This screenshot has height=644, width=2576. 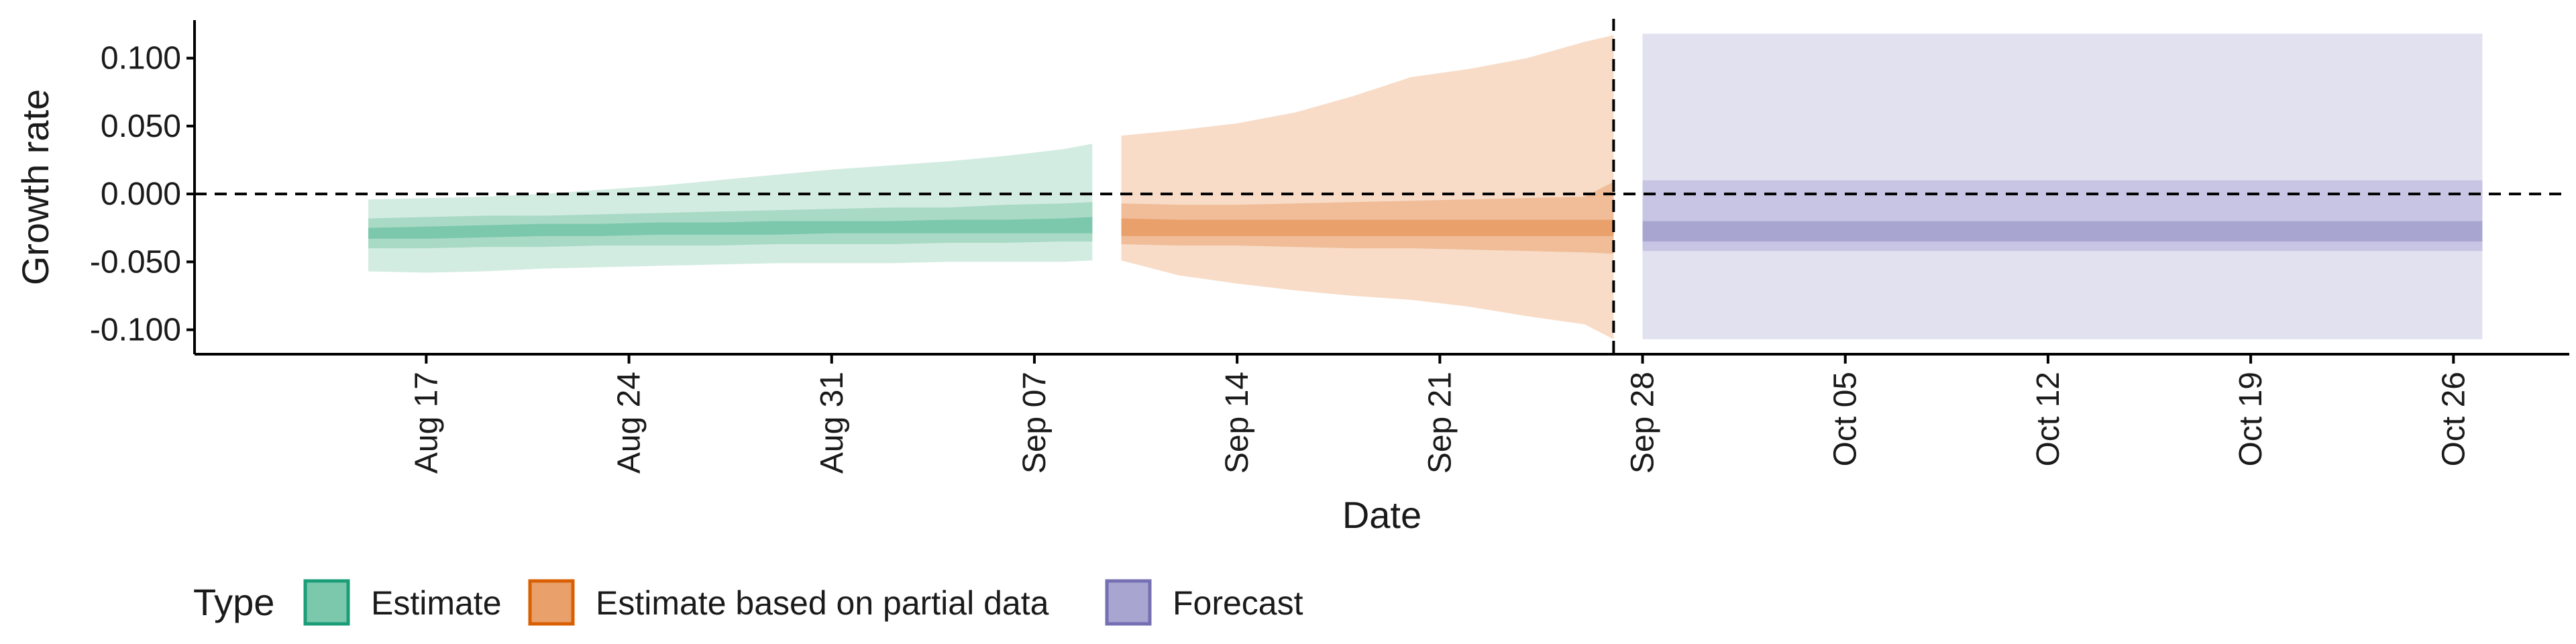 What do you see at coordinates (141, 58) in the screenshot?
I see `y-tick-label: 0.100` at bounding box center [141, 58].